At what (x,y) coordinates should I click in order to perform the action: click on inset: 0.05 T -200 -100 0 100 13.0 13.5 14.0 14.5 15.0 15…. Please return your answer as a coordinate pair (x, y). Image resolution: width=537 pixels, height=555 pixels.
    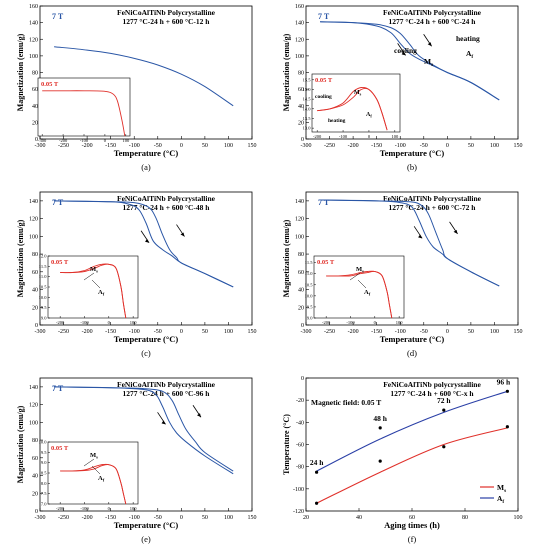
    Looking at the image, I should click on (352, 106).